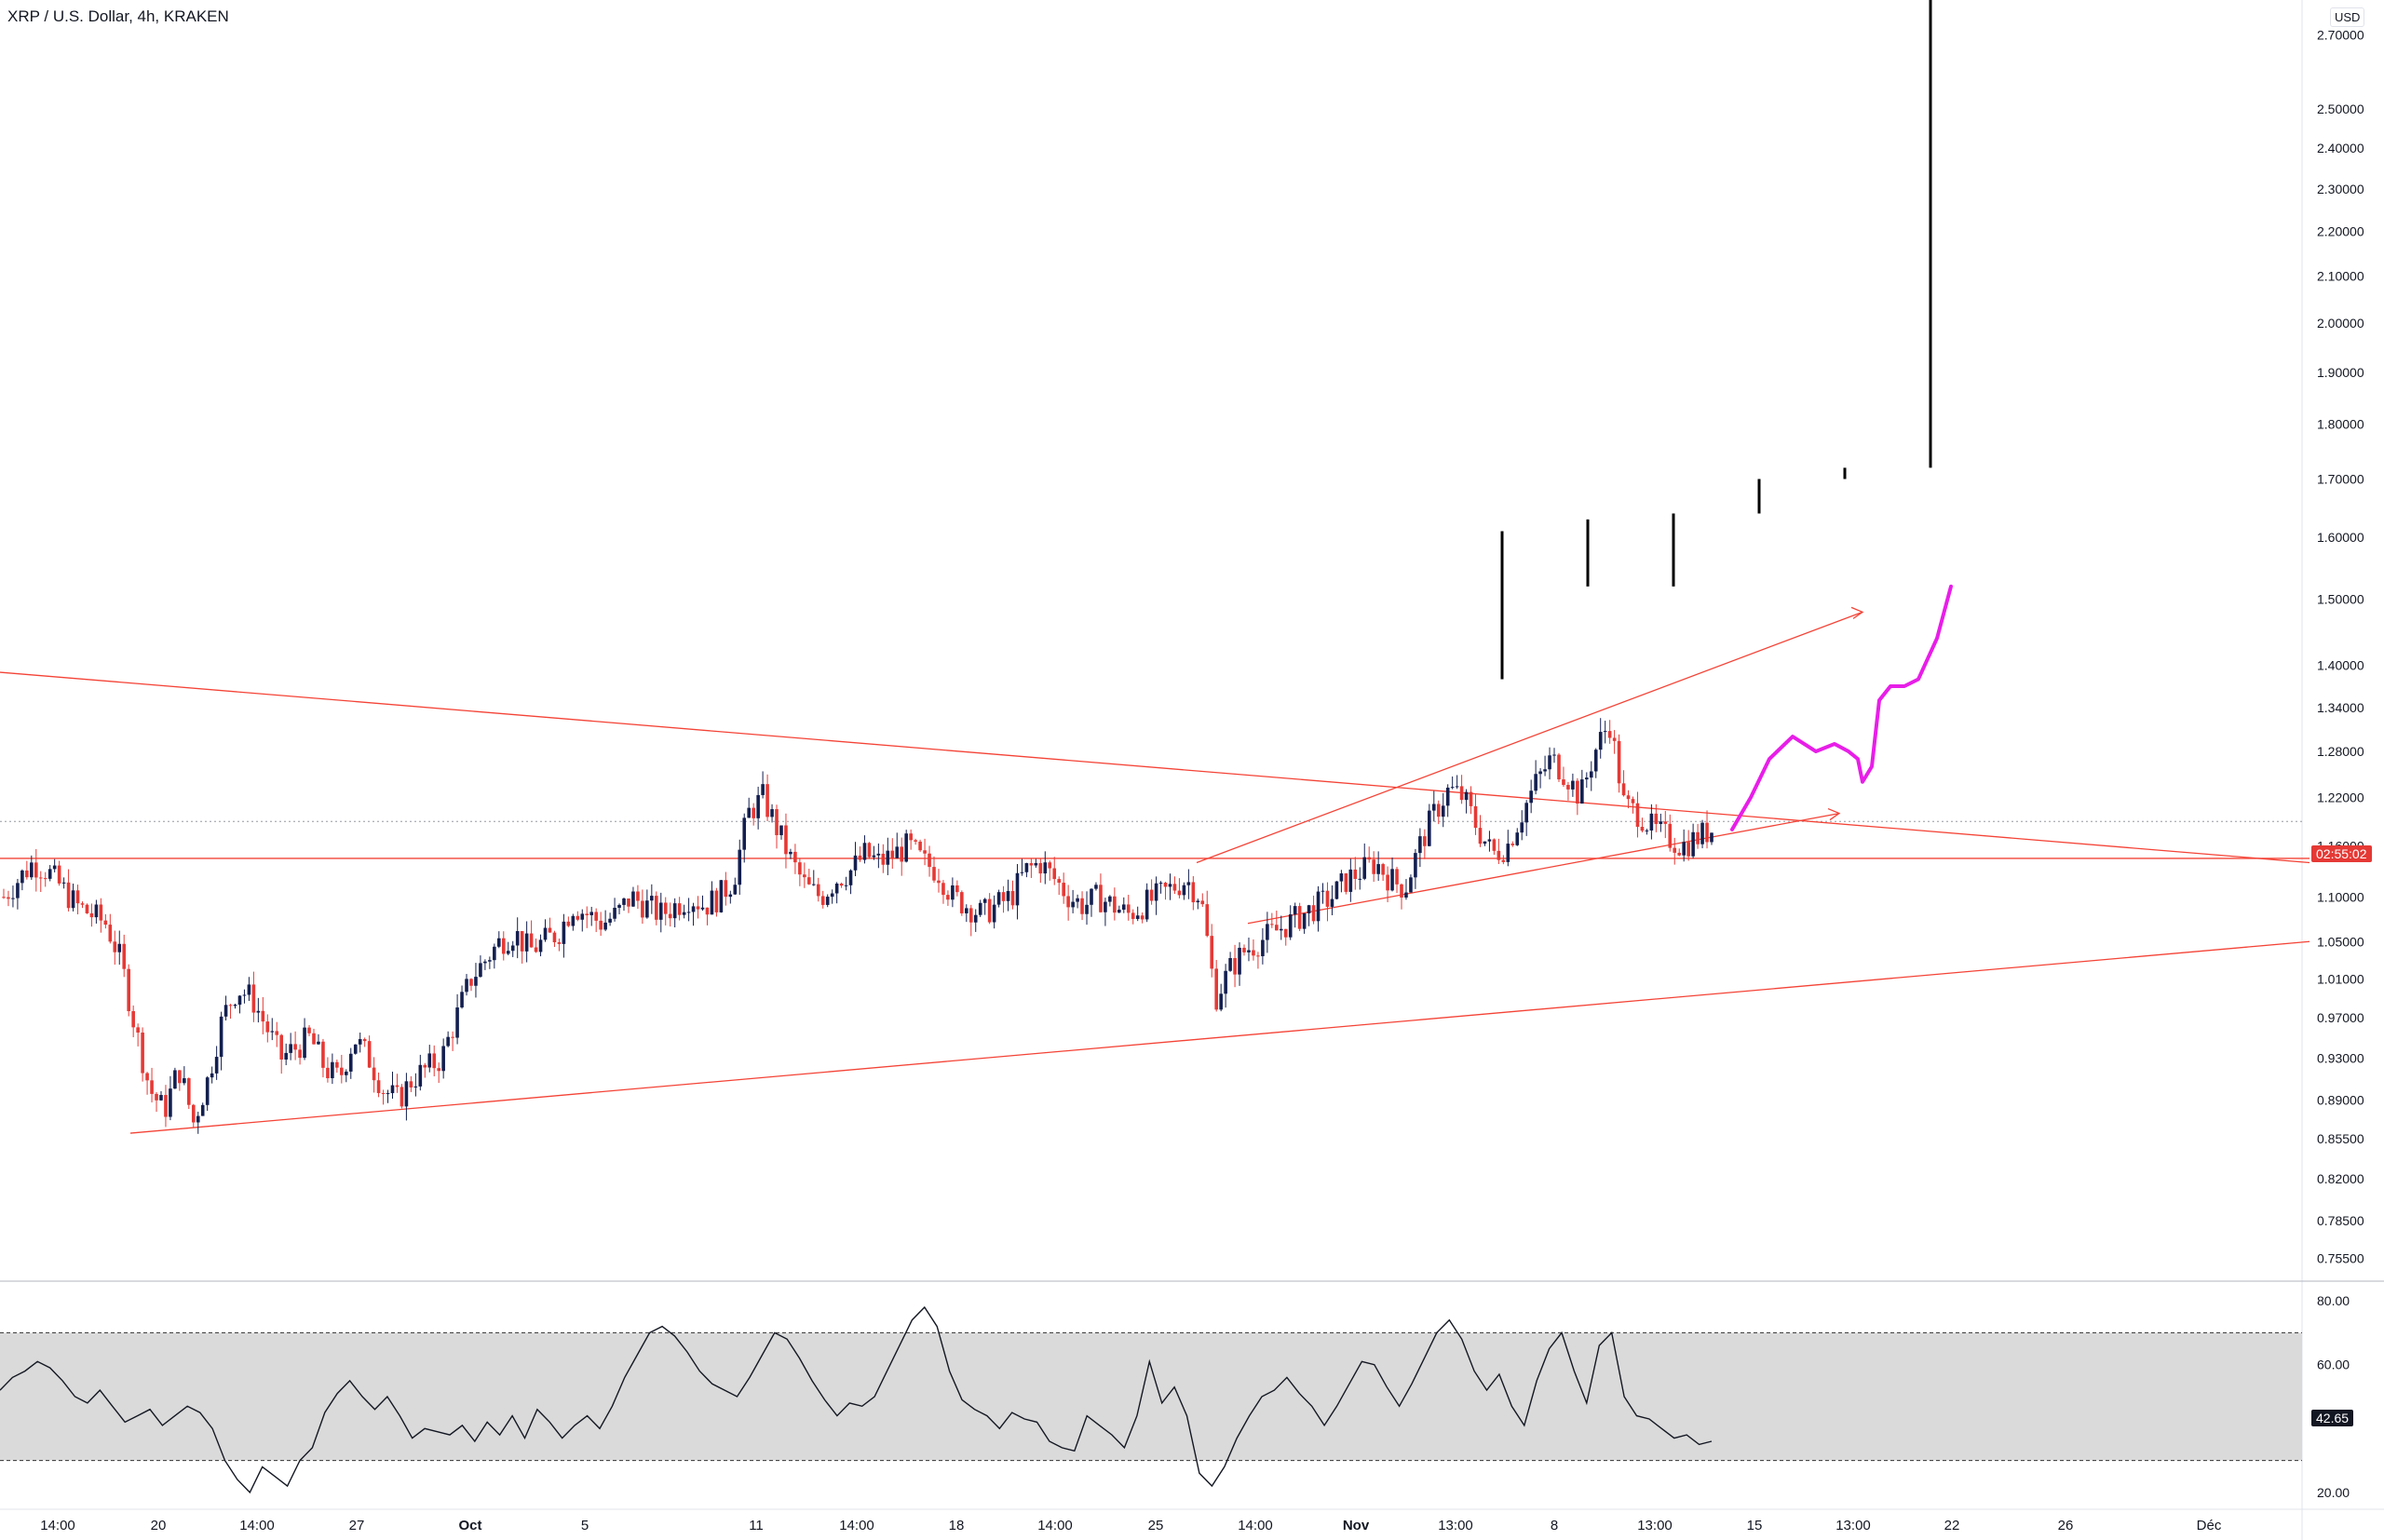 Image resolution: width=2384 pixels, height=1540 pixels. Describe the element at coordinates (2340, 1057) in the screenshot. I see `price-tick-label: 0.93000` at that location.